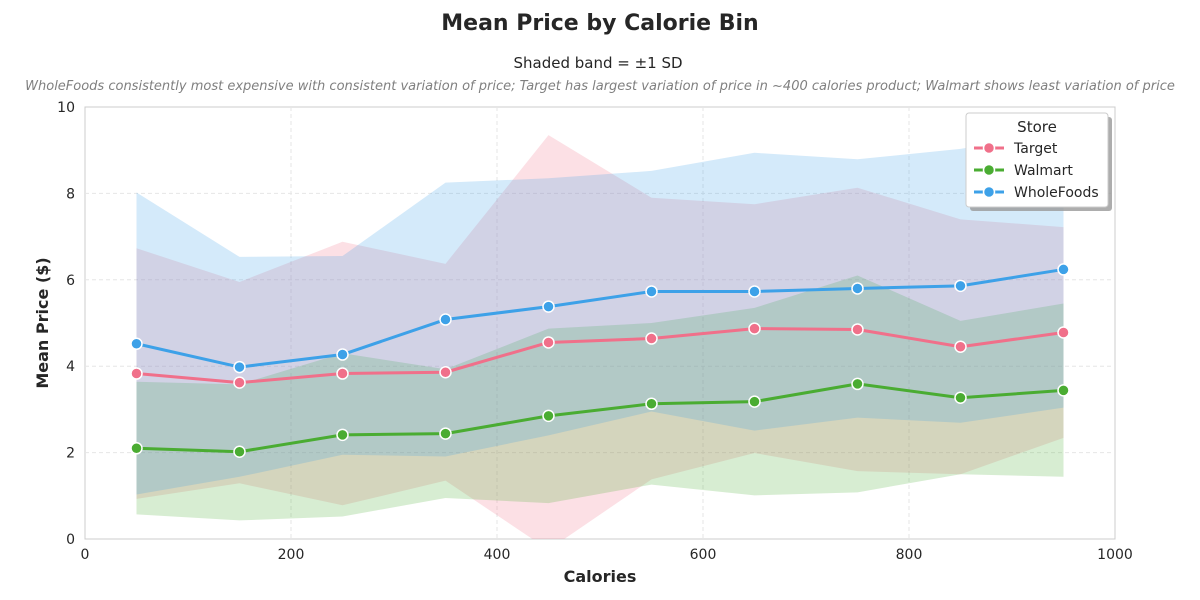 Image resolution: width=1200 pixels, height=600 pixels. I want to click on chart-subtitle: Shaded band = ±1 SD, so click(597, 63).